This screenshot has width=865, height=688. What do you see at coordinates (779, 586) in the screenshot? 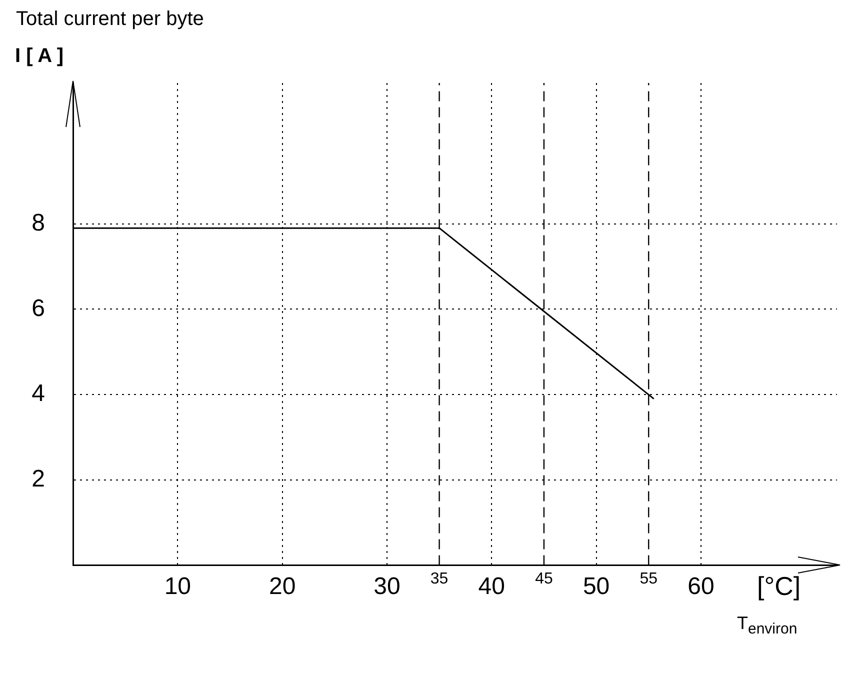
I see `x-axis-title: [°C]` at bounding box center [779, 586].